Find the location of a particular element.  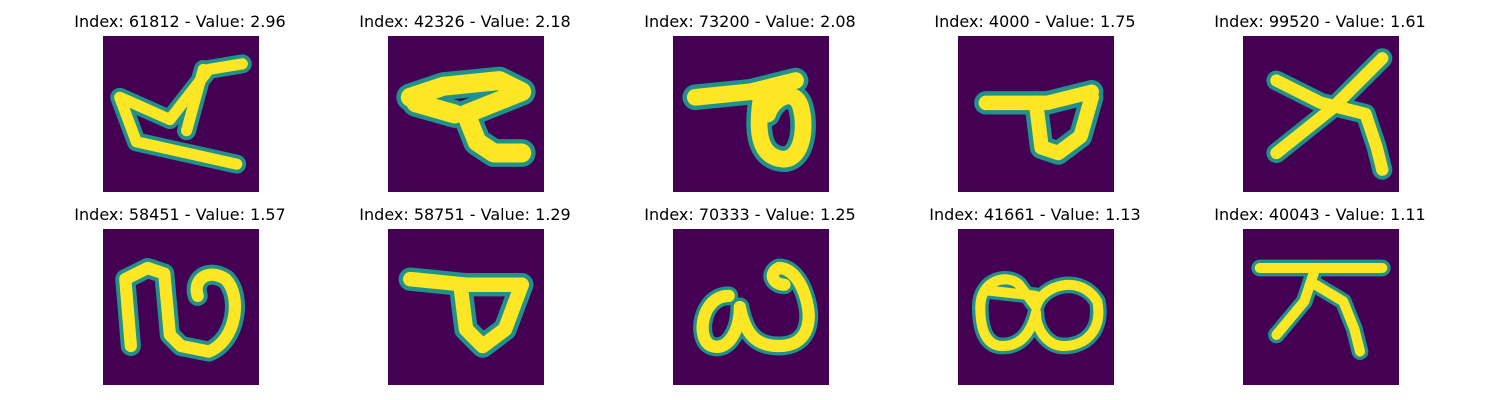

image-panel: Index: 42326 - Value: 2.18 is located at coordinates (465, 102).